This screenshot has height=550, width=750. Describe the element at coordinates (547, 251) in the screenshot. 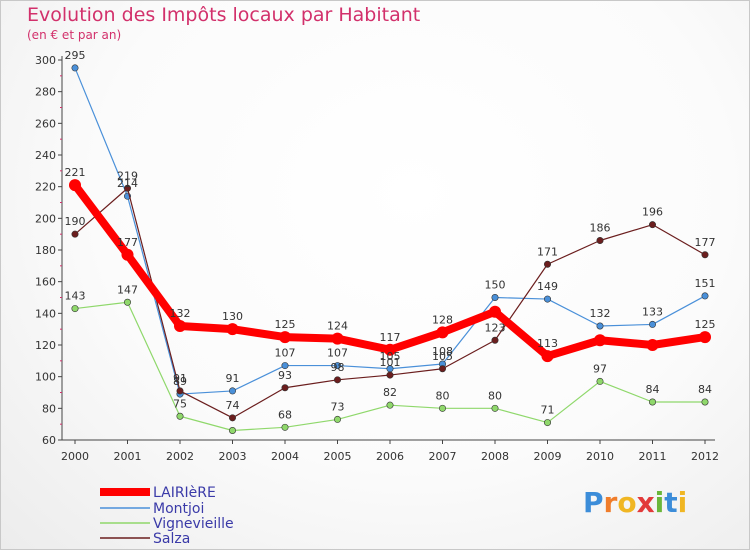

I see `data-label: 171` at that location.